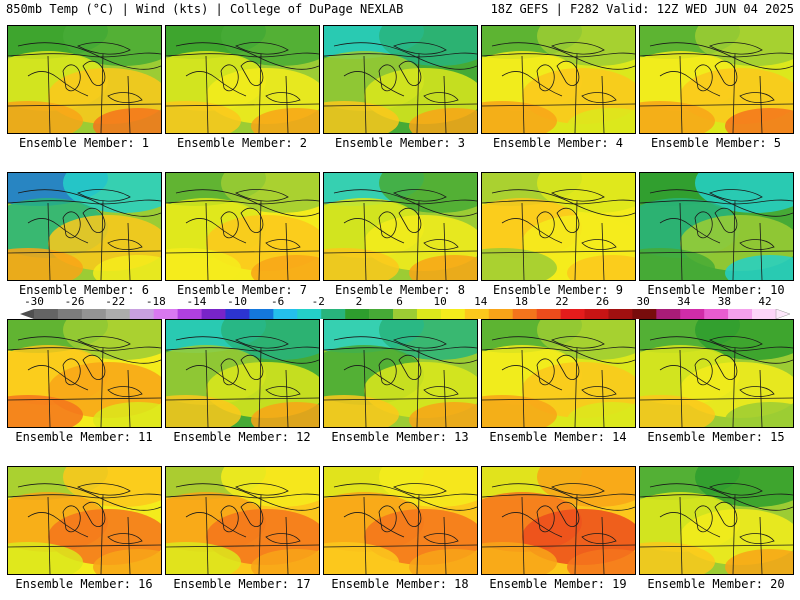 This screenshot has width=800, height=600. Describe the element at coordinates (716, 290) in the screenshot. I see `ensemble-member-label: Ensemble Member: 10` at that location.